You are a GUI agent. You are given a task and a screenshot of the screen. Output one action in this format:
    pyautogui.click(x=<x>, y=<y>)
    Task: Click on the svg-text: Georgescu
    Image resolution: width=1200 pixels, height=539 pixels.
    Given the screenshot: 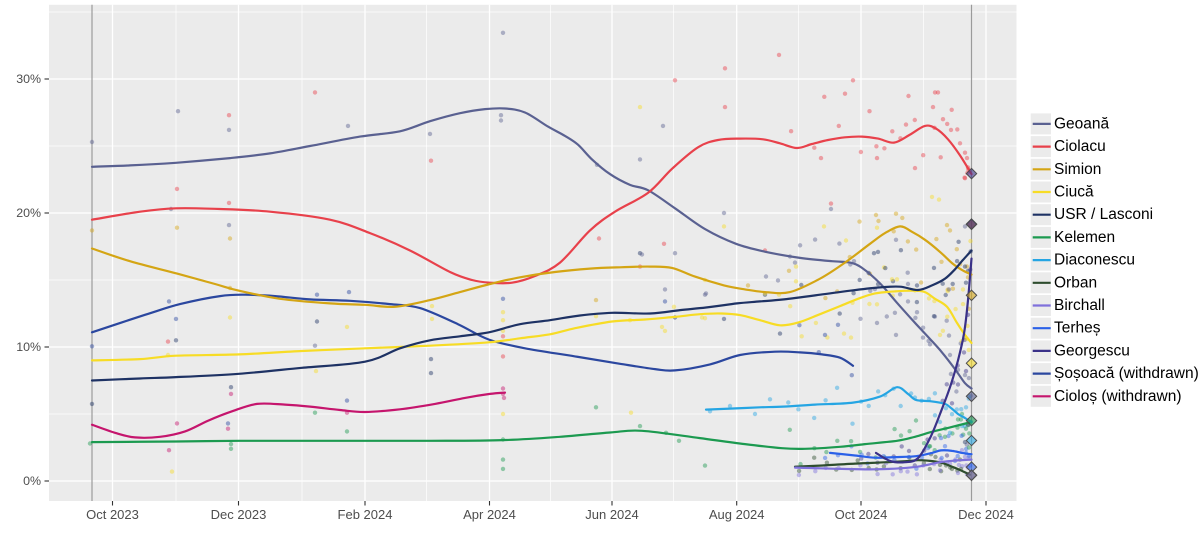 What is the action you would take?
    pyautogui.click(x=1092, y=350)
    